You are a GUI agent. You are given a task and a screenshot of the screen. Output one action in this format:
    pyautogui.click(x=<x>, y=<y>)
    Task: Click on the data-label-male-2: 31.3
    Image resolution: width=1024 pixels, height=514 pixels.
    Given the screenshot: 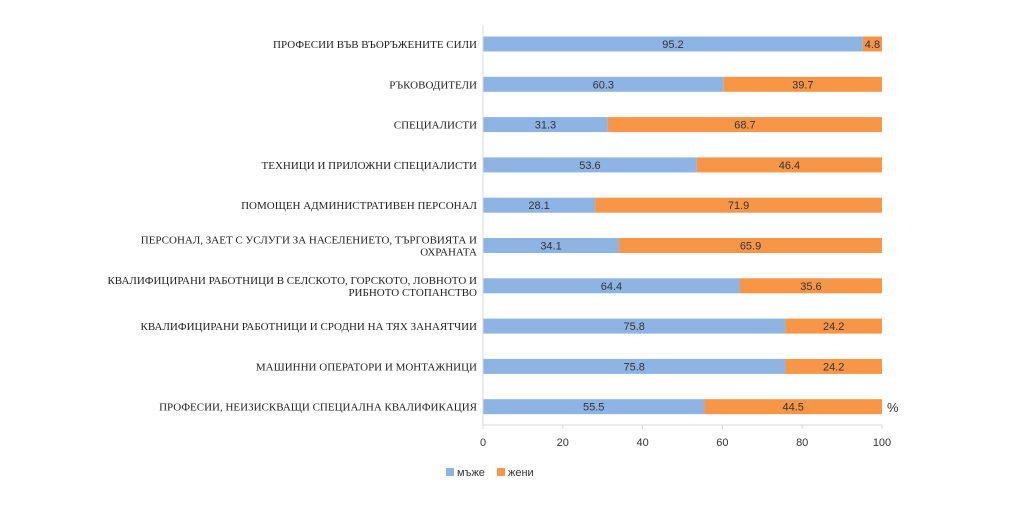 What is the action you would take?
    pyautogui.click(x=545, y=126)
    